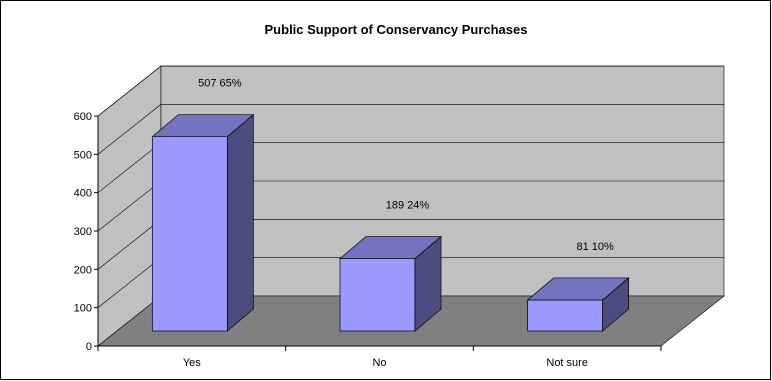 The height and width of the screenshot is (381, 772). Describe the element at coordinates (379, 363) in the screenshot. I see `x-category-label: No` at that location.